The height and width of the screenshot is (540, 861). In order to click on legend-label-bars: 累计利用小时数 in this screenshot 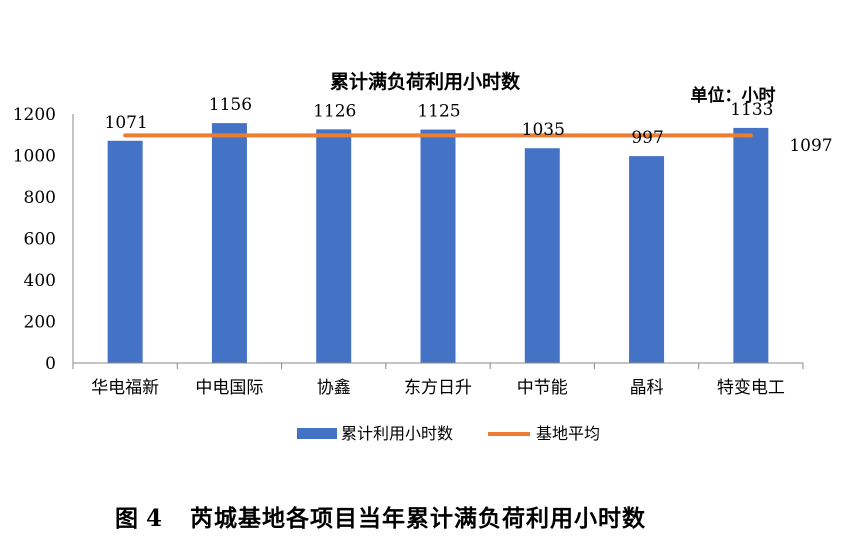, I will do `click(397, 433)`.